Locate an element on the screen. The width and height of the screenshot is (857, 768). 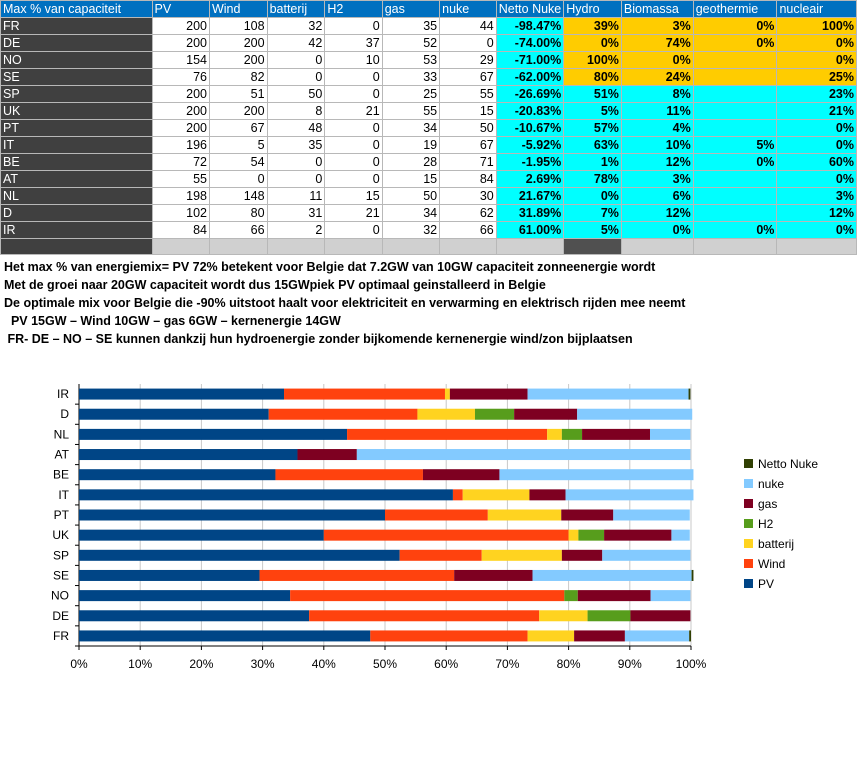
hydro-cell: 0% is located at coordinates (592, 43).